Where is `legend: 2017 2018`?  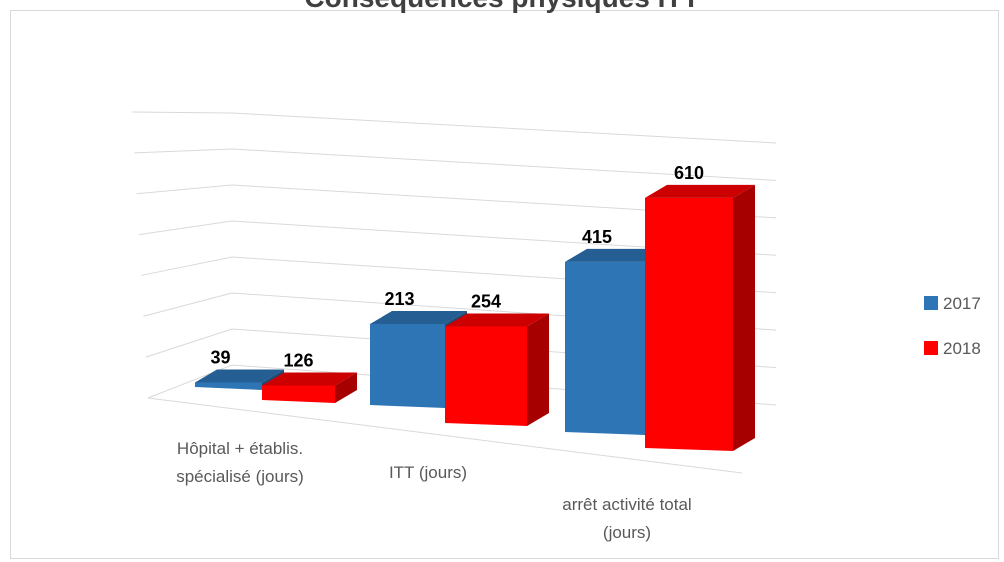 legend: 2017 2018 is located at coordinates (952, 326).